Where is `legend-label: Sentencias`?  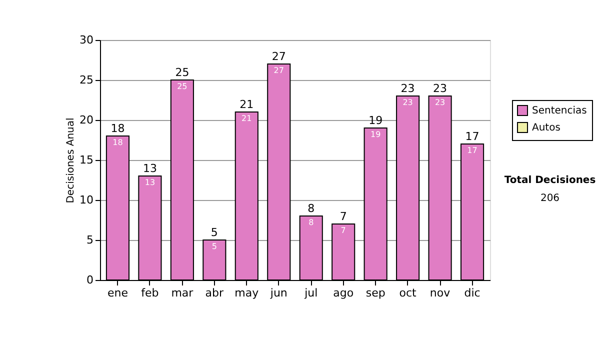
legend-label: Sentencias is located at coordinates (559, 111).